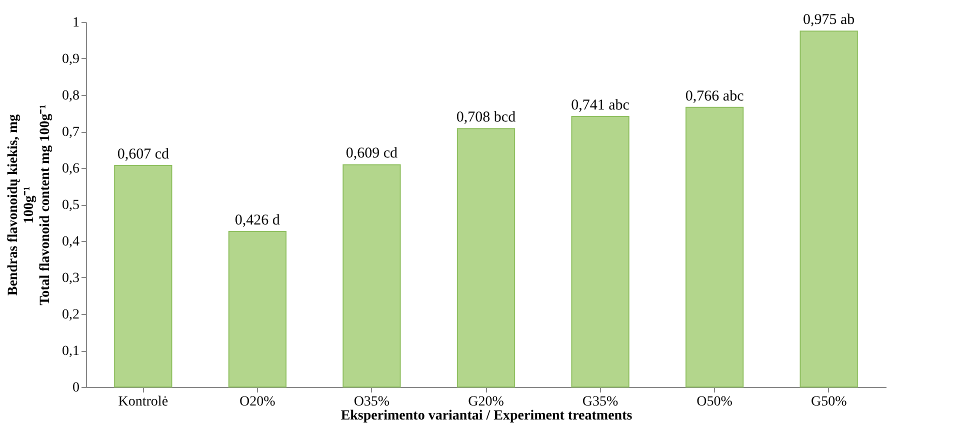 The image size is (979, 430). Describe the element at coordinates (486, 402) in the screenshot. I see `x-tick-label: G20%` at that location.